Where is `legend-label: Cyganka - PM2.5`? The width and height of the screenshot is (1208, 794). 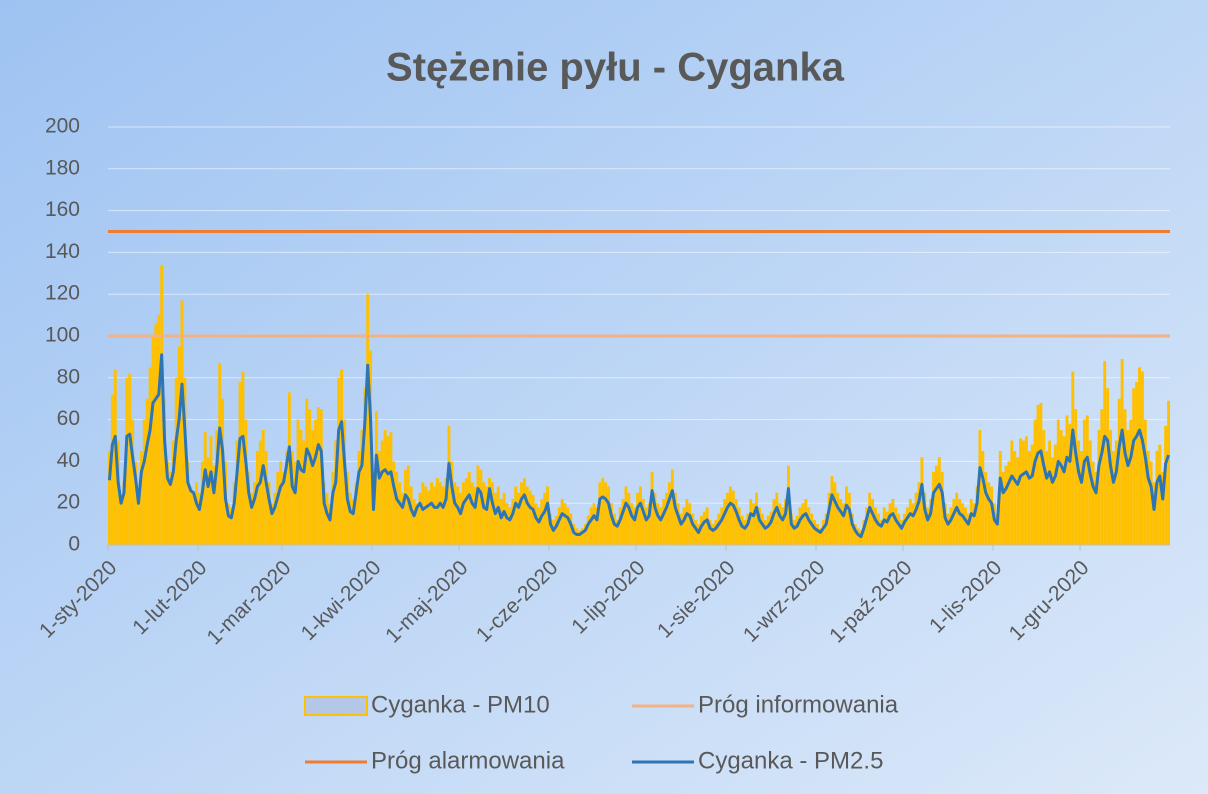 legend-label: Cyganka - PM2.5 is located at coordinates (790, 760).